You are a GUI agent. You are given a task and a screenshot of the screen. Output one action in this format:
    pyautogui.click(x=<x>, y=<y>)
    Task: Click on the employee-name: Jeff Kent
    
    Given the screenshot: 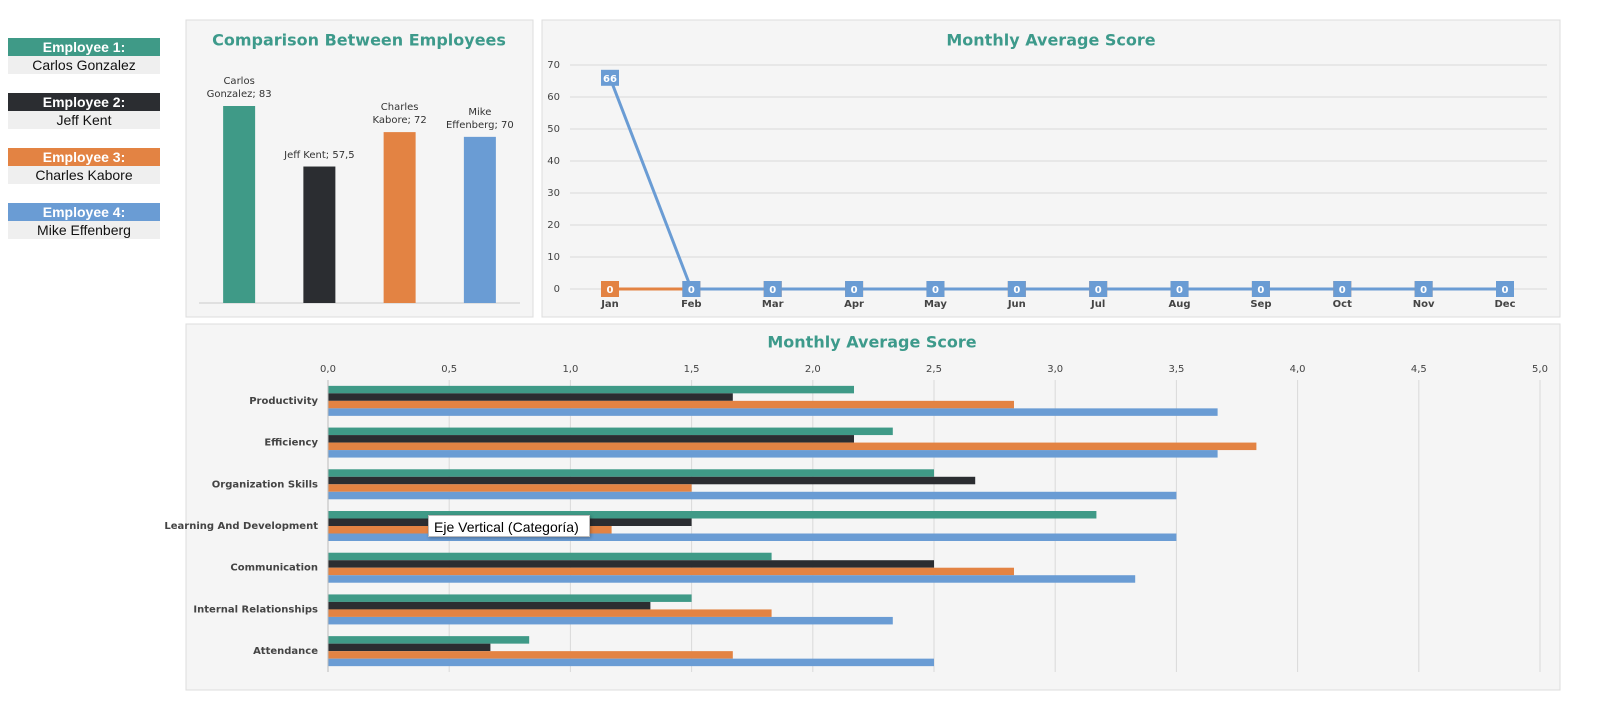 What is the action you would take?
    pyautogui.click(x=84, y=120)
    